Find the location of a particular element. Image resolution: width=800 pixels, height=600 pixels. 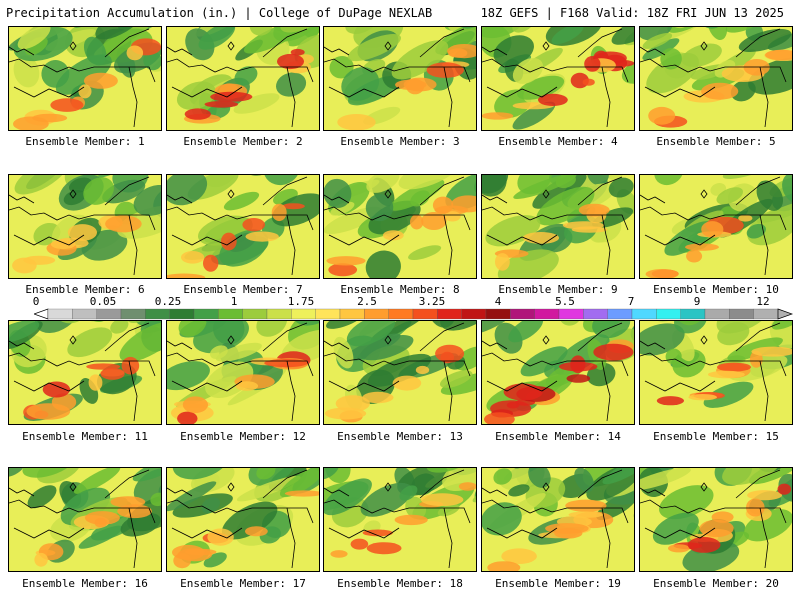

colorbar-tick-label: 9 is located at coordinates (697, 301).